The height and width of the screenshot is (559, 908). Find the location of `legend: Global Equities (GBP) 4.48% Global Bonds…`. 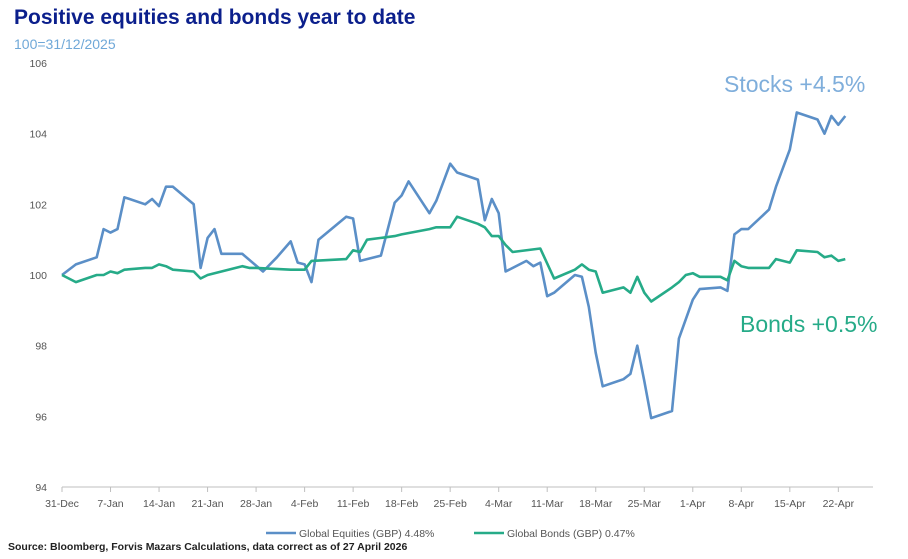

legend: Global Equities (GBP) 4.48% Global Bonds… is located at coordinates (450, 534).